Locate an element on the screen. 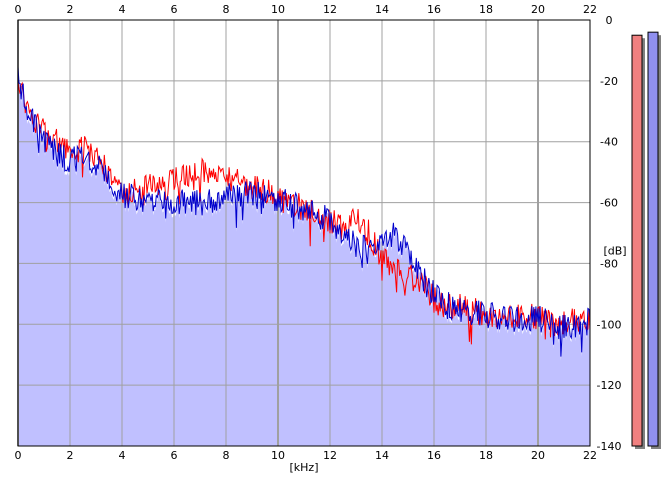 Image resolution: width=672 pixels, height=490 pixels. level-meter-red is located at coordinates (637, 240).